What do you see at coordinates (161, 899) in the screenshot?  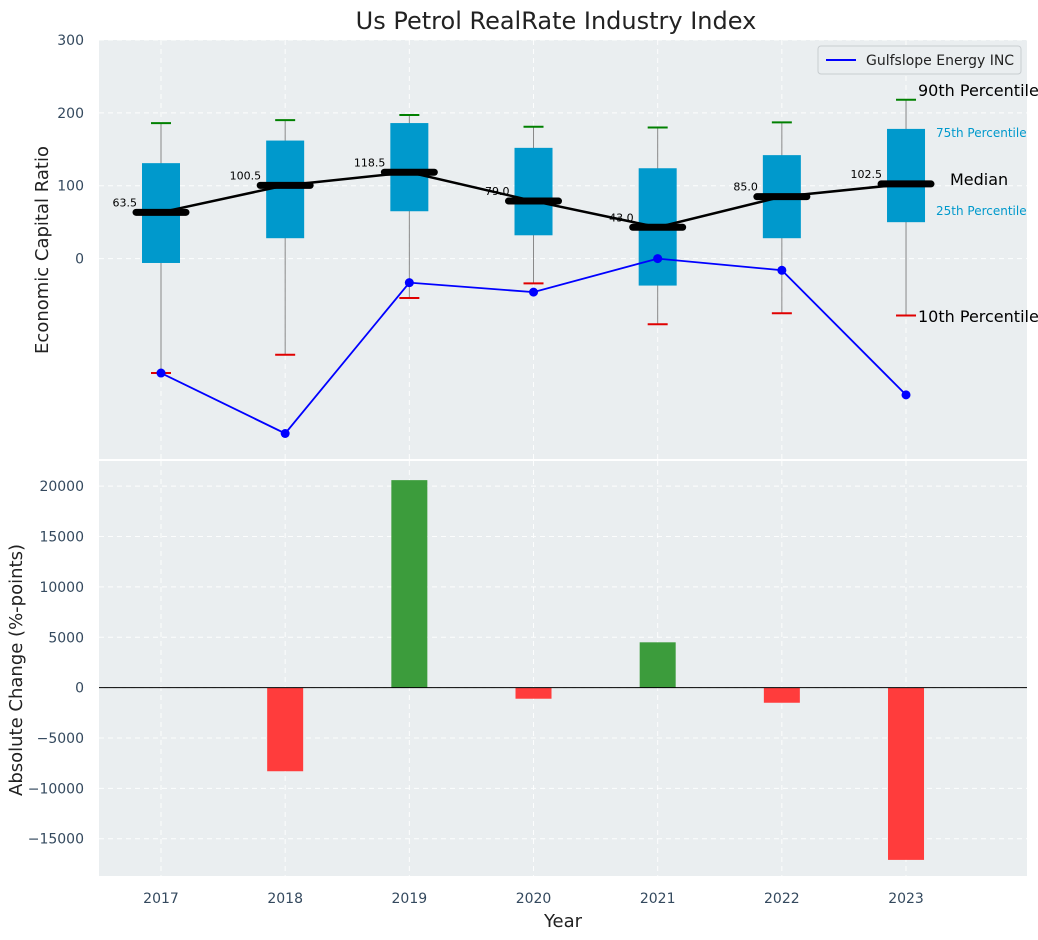 I see `x-tick-2017: 2017` at bounding box center [161, 899].